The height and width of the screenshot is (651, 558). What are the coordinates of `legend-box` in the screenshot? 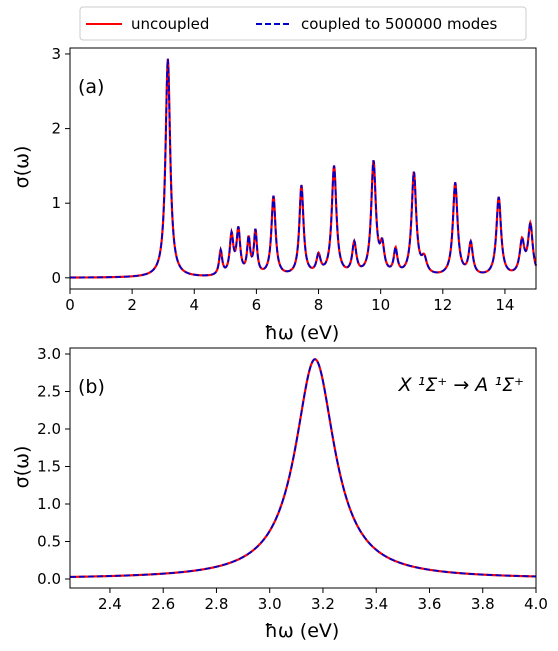 It's located at (303, 23).